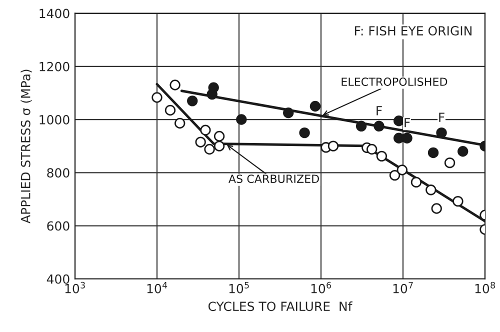  What do you see at coordinates (403, 288) in the screenshot?
I see `x-tick-label: 10$^{7}$` at bounding box center [403, 288].